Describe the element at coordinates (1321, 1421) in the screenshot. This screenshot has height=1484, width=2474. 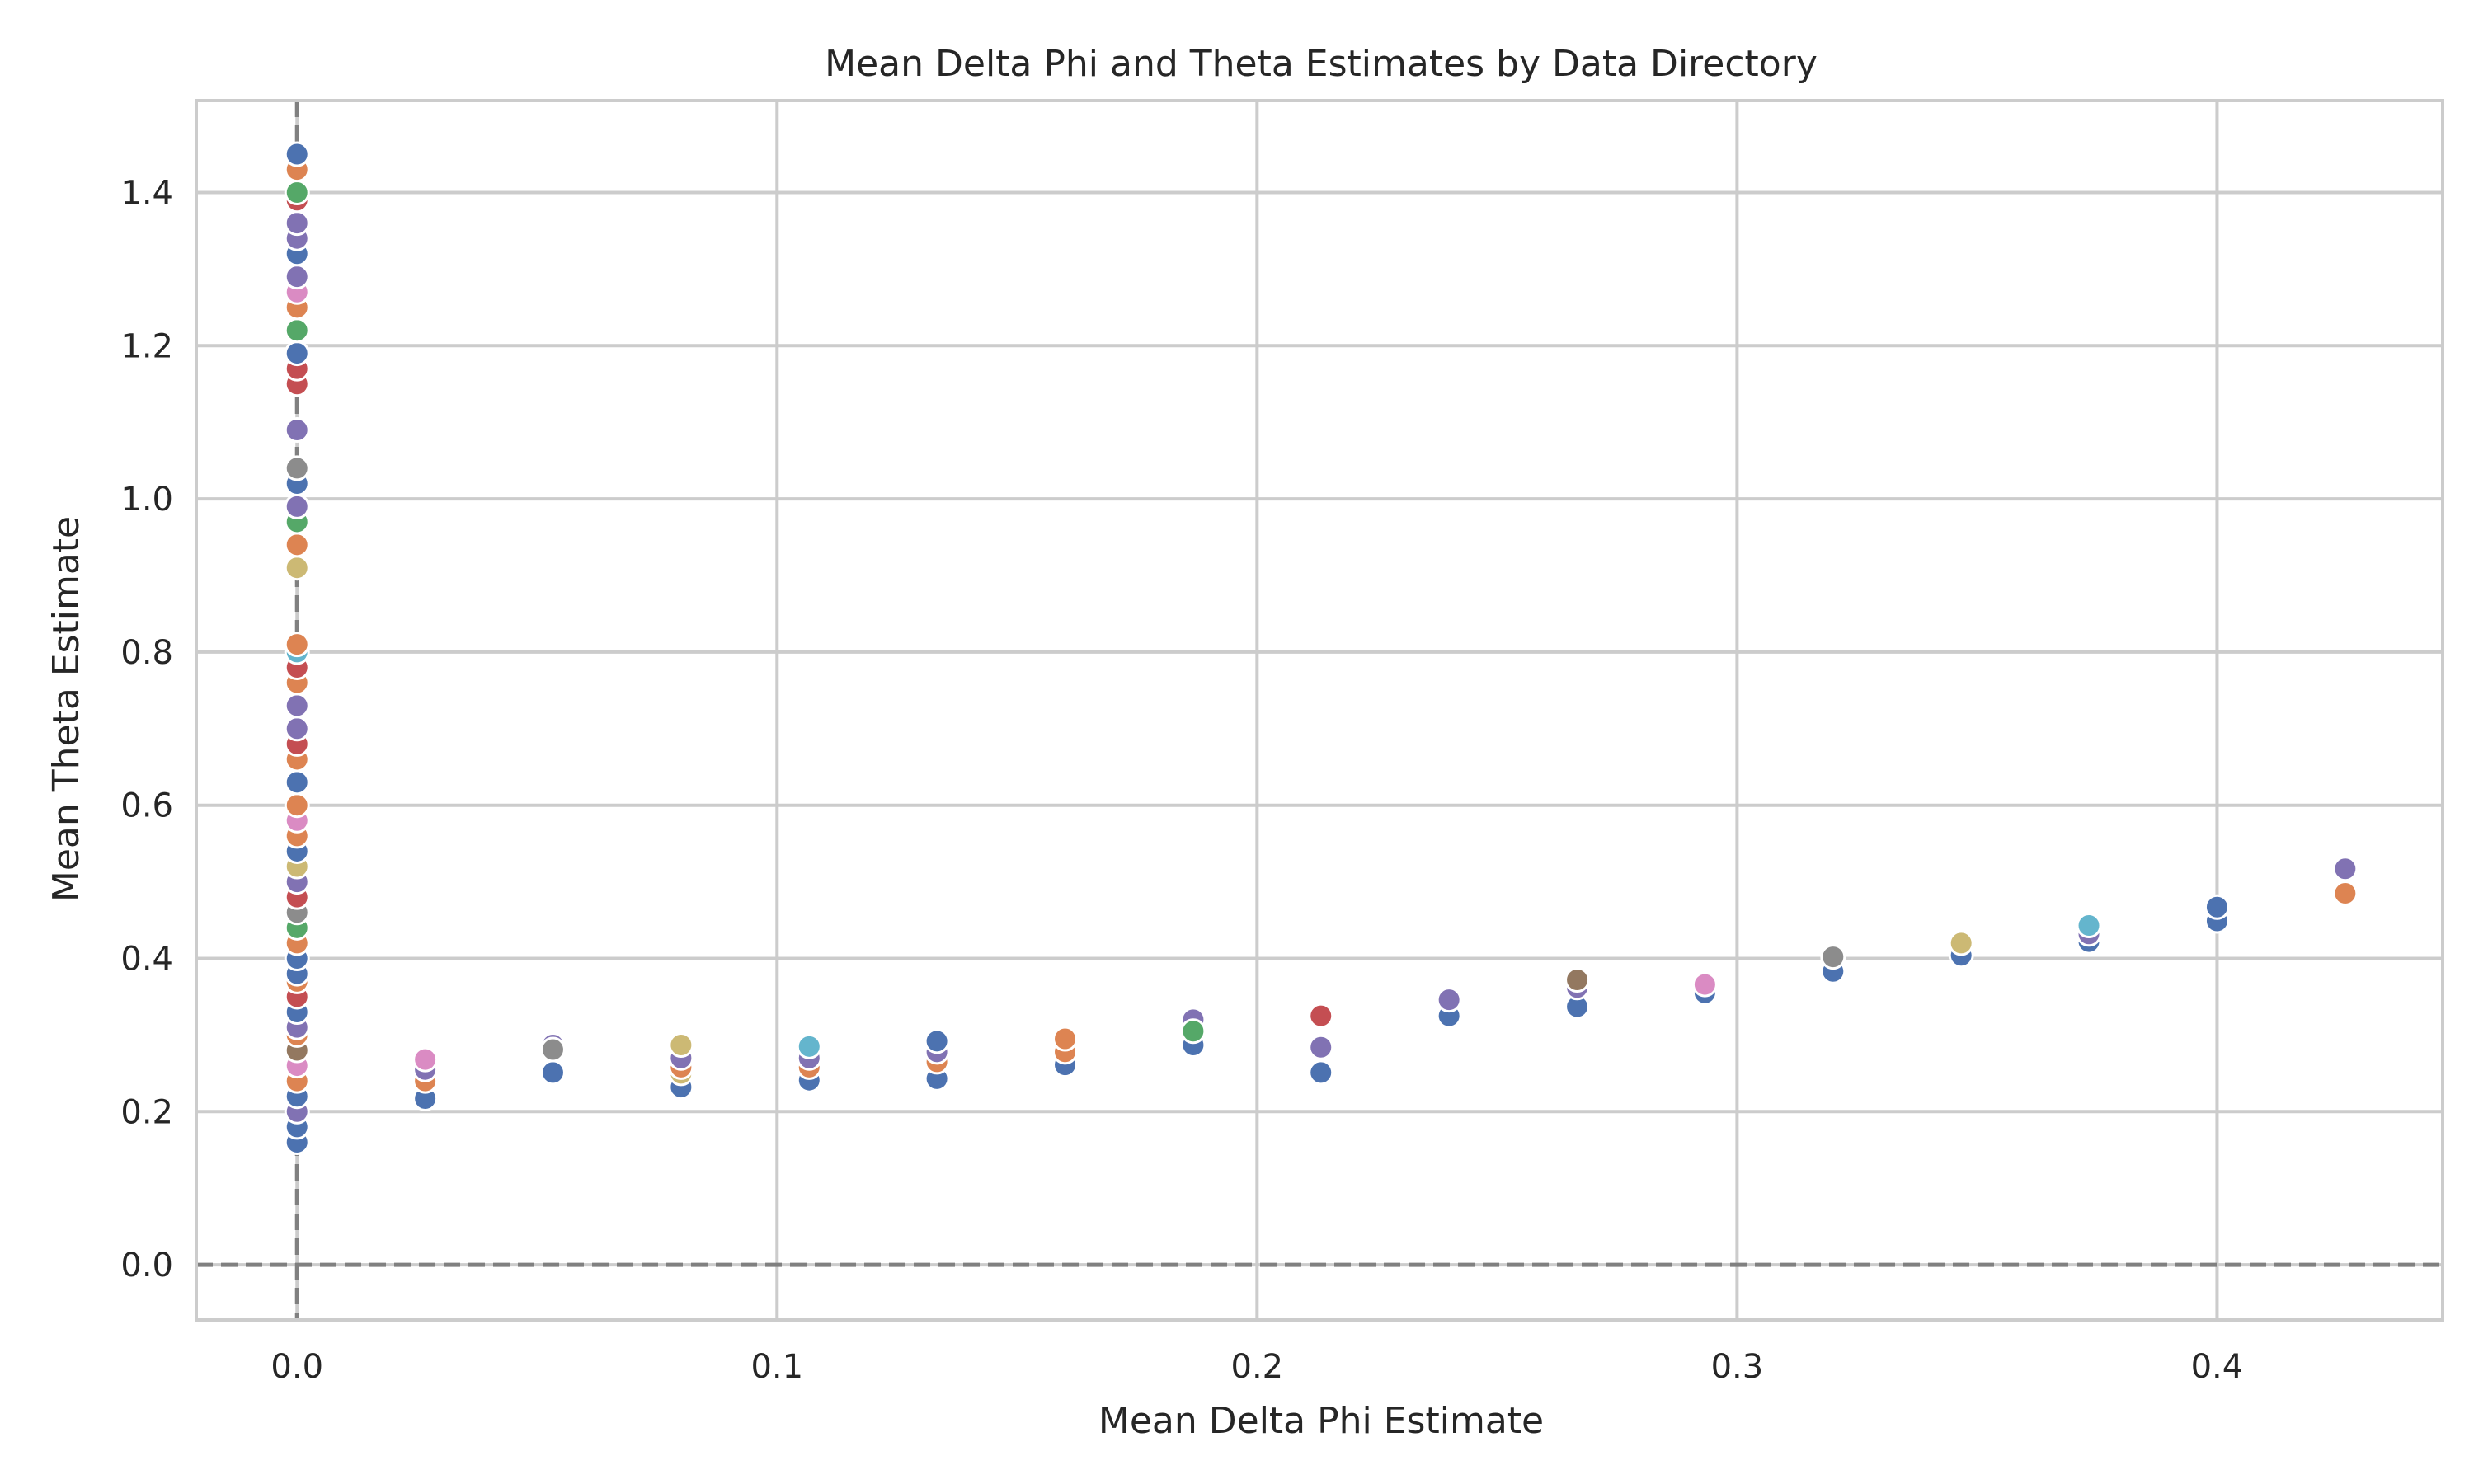
I see `x-axis-title: Mean Delta Phi Estimate` at that location.